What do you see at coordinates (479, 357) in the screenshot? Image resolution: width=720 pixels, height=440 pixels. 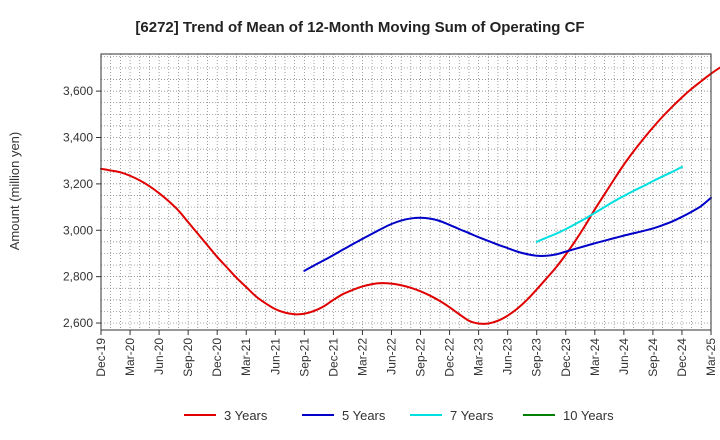 I see `x-tick-label: Mar-23` at bounding box center [479, 357].